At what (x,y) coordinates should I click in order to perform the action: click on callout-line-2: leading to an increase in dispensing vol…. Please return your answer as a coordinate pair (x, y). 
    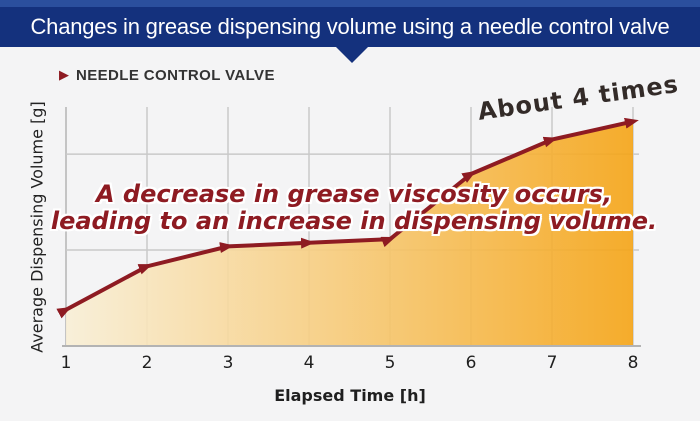
    Looking at the image, I should click on (354, 221).